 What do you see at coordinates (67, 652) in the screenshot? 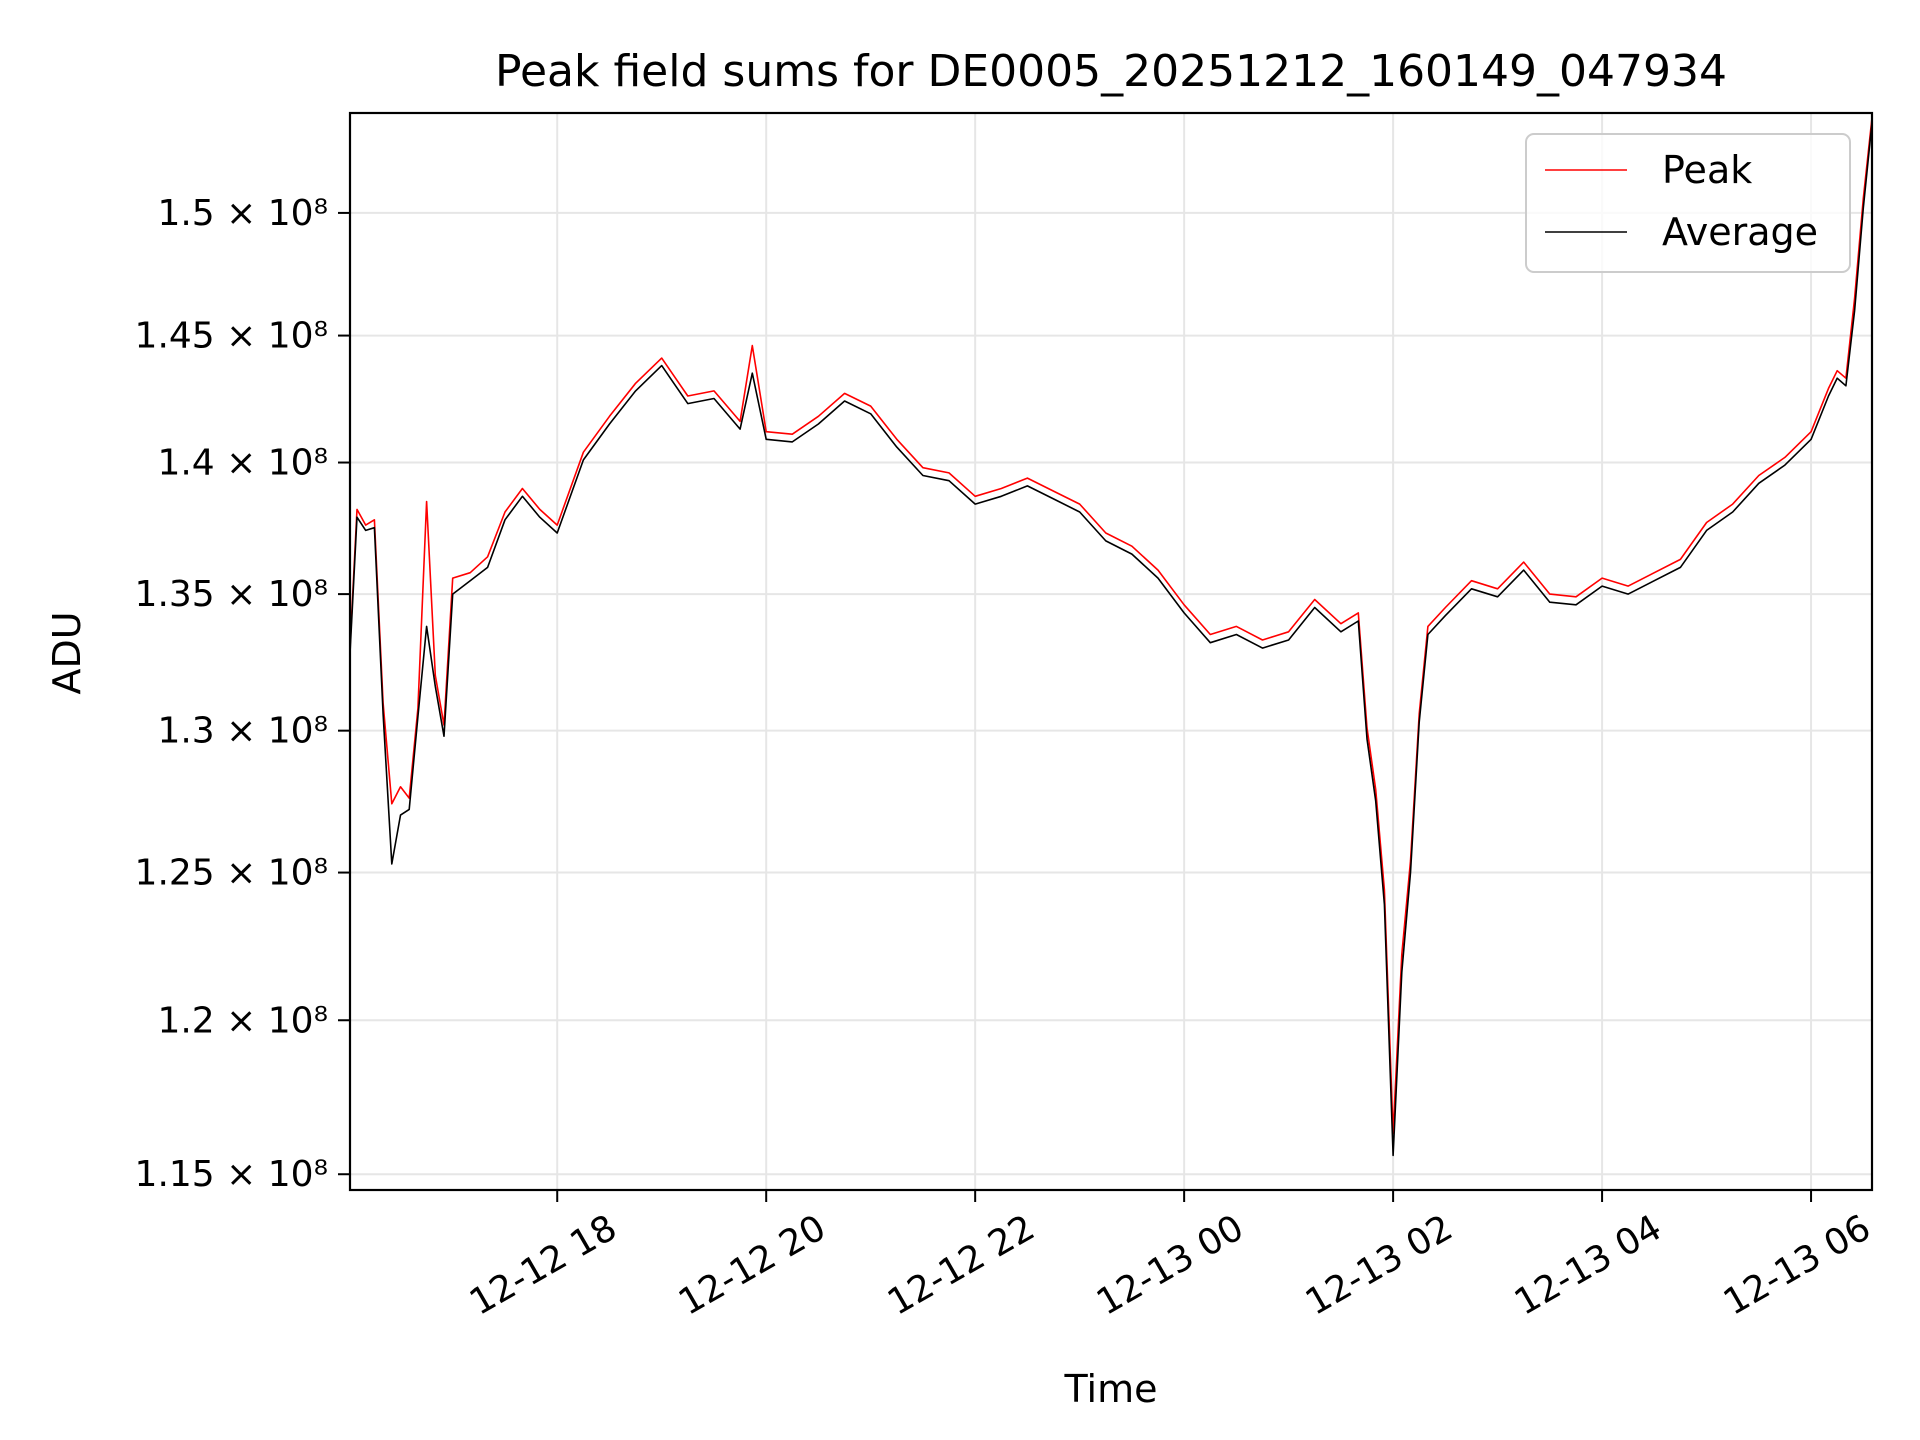
I see `y-axis-label: ADU` at bounding box center [67, 652].